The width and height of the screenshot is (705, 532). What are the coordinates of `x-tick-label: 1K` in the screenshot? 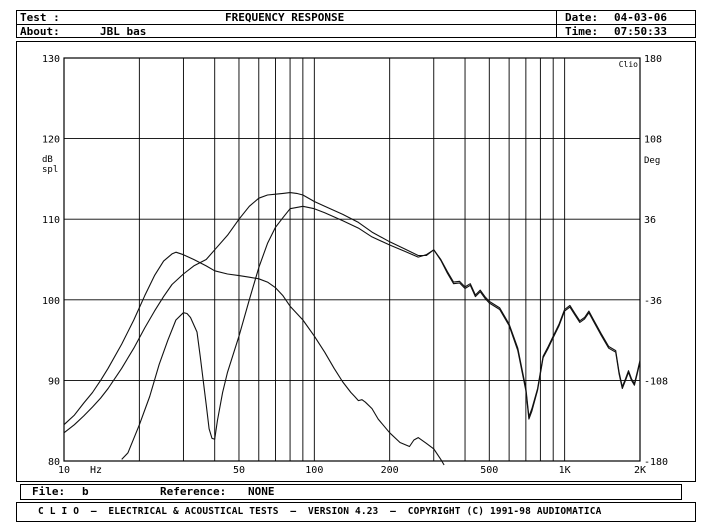 It's located at (565, 470).